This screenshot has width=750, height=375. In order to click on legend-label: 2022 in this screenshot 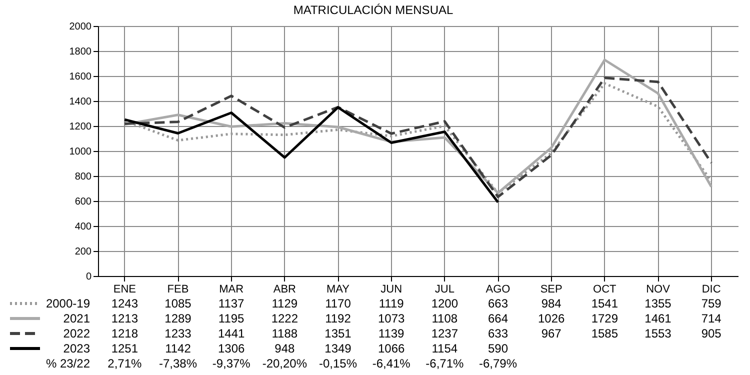, I will do `click(76, 333)`.